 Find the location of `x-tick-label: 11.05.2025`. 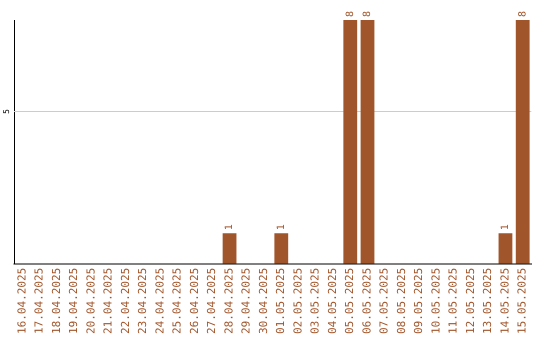

x-tick-label: 11.05.2025 is located at coordinates (453, 301).